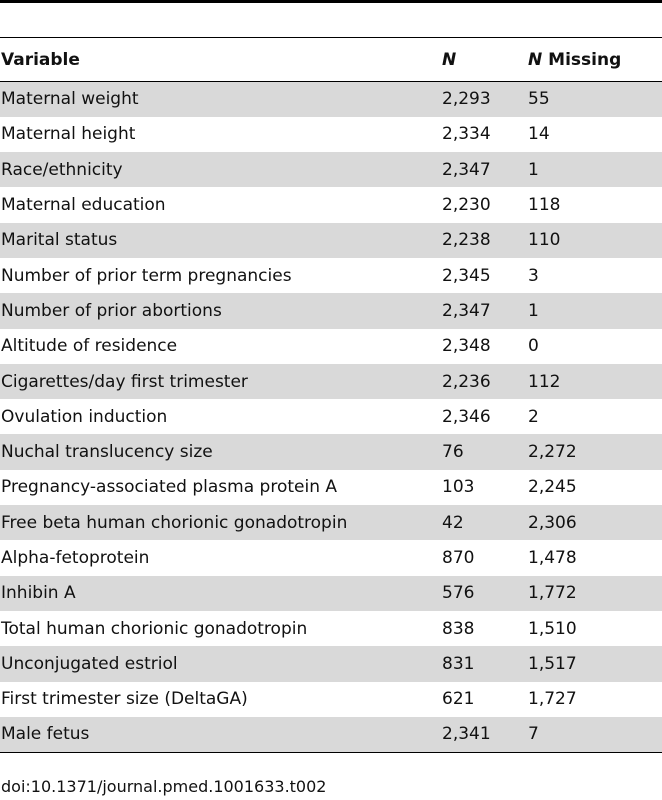  Describe the element at coordinates (552, 663) in the screenshot. I see `cell-n-missing: 1,517` at that location.